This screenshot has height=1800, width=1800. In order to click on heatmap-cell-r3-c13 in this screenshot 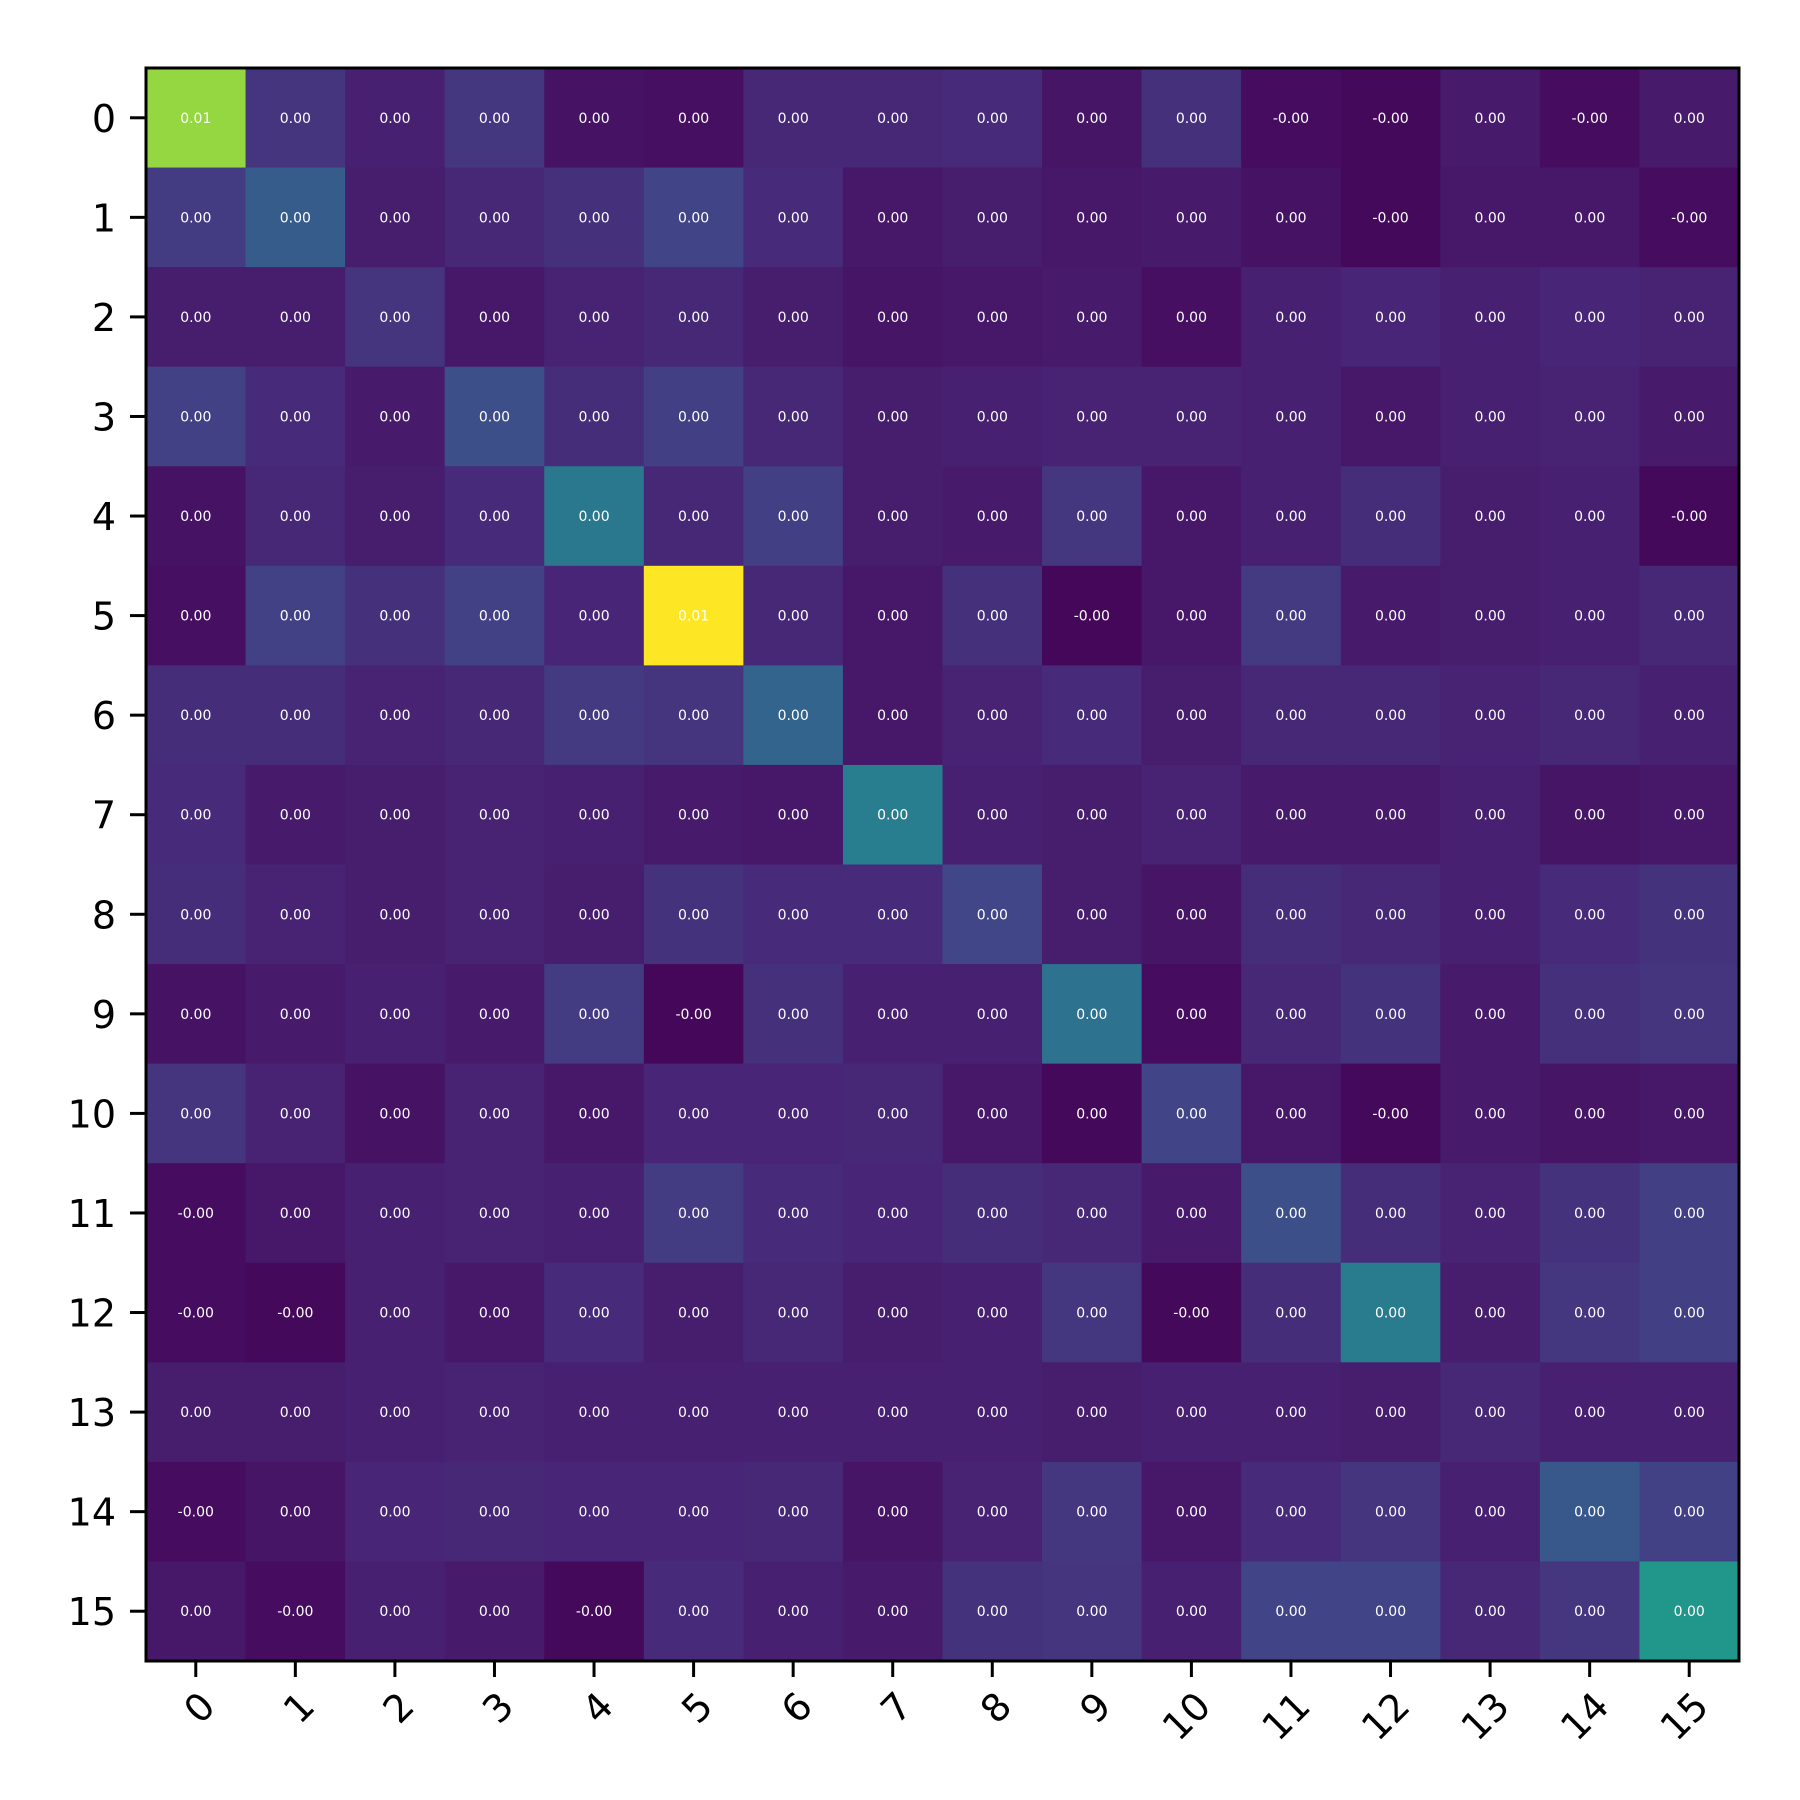, I will do `click(1490, 416)`.